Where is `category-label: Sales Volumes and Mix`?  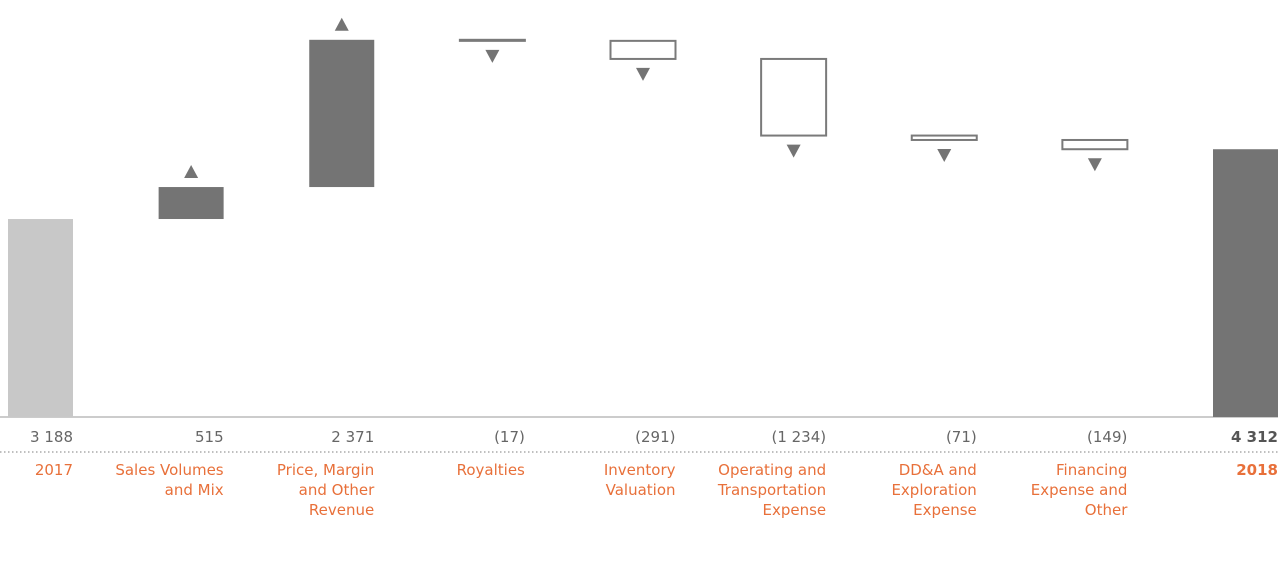 category-label: Sales Volumes and Mix is located at coordinates (169, 480).